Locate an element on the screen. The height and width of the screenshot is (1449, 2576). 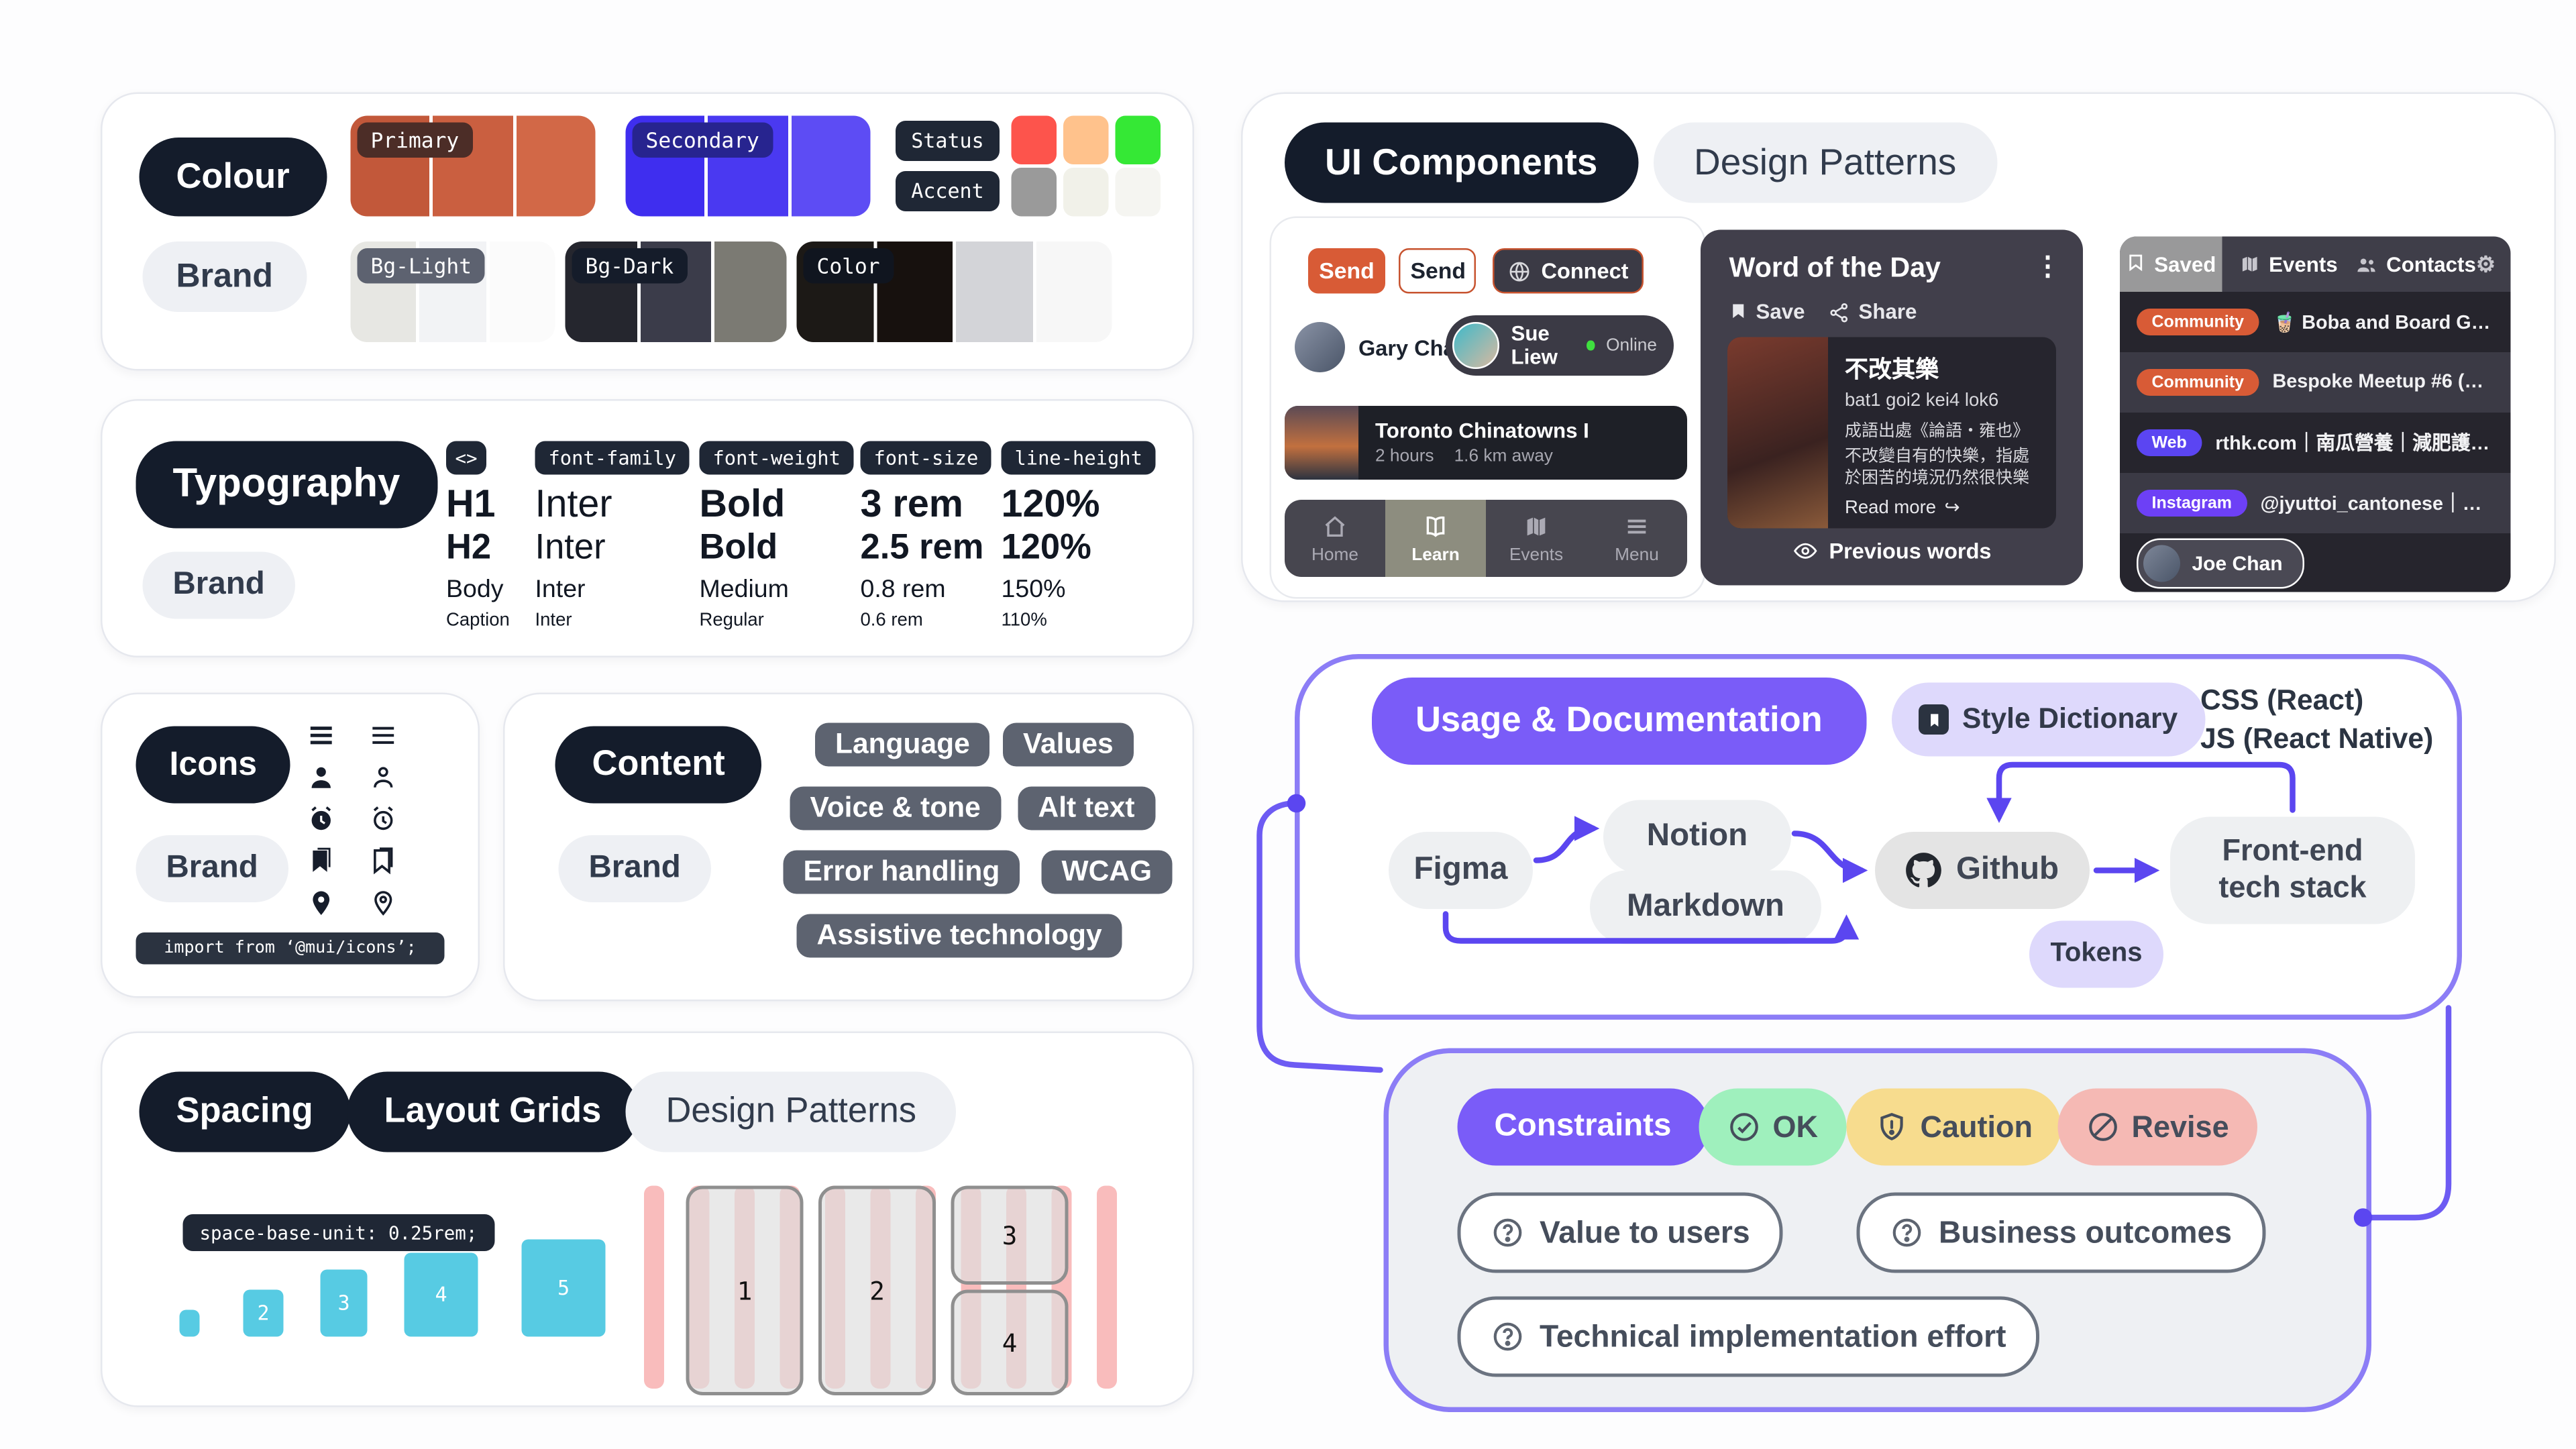
event-thumbnail is located at coordinates (1321, 443).